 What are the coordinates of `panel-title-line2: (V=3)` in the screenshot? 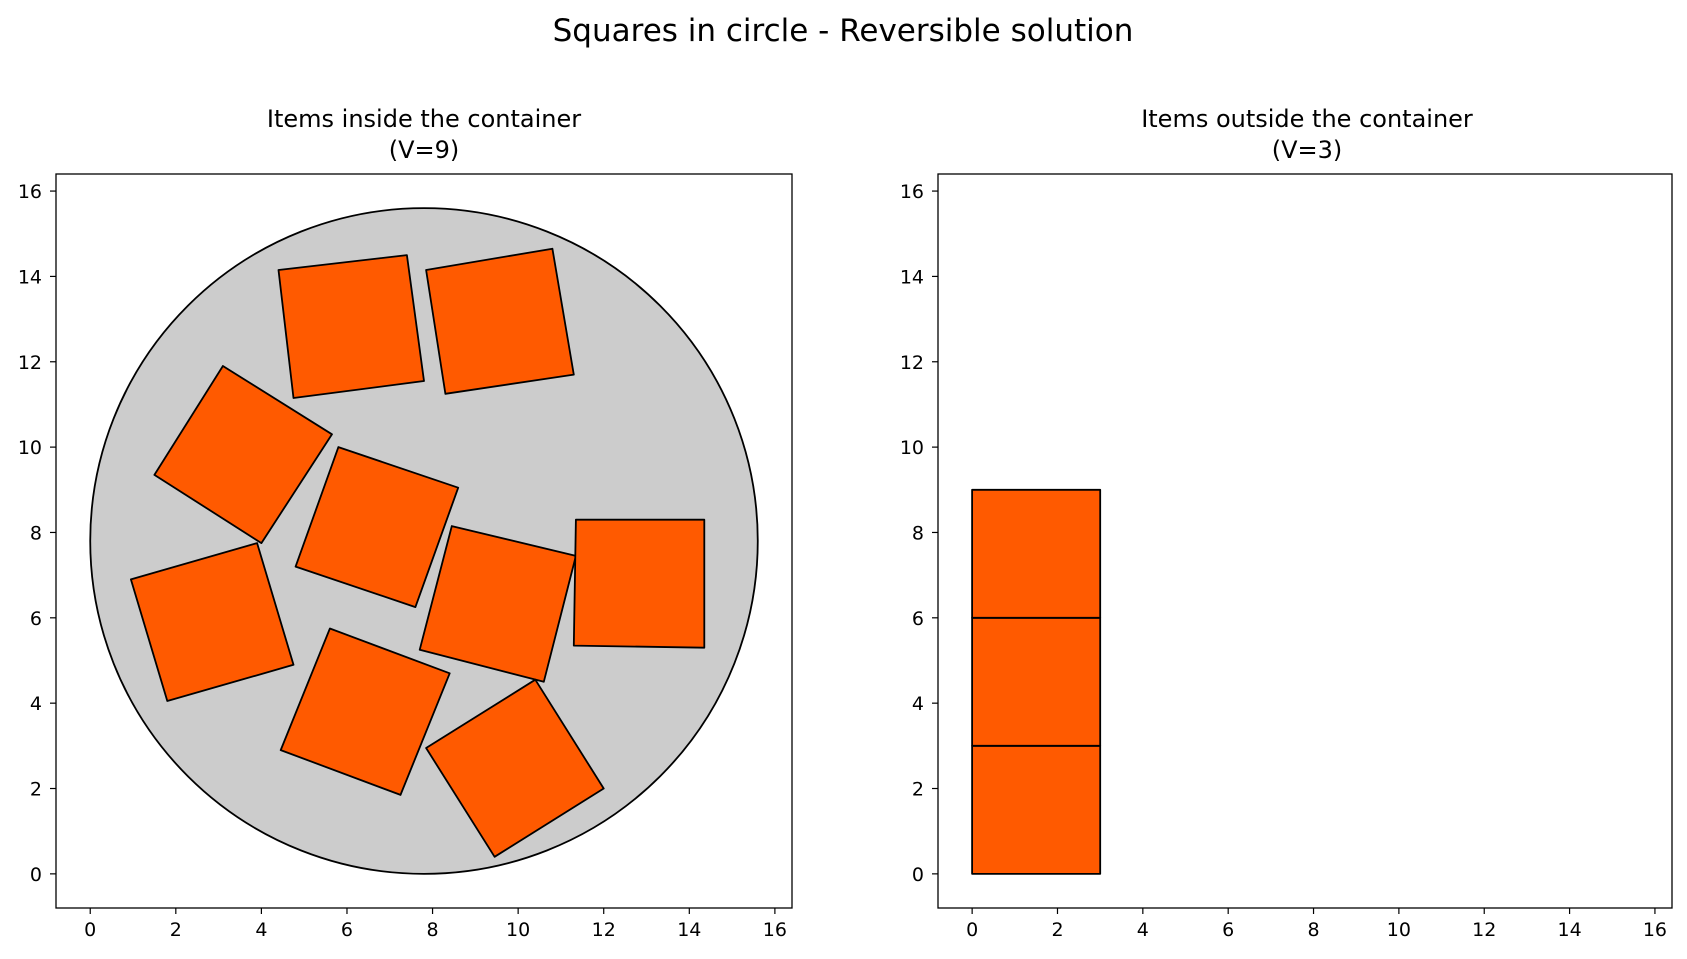 It's located at (1307, 150).